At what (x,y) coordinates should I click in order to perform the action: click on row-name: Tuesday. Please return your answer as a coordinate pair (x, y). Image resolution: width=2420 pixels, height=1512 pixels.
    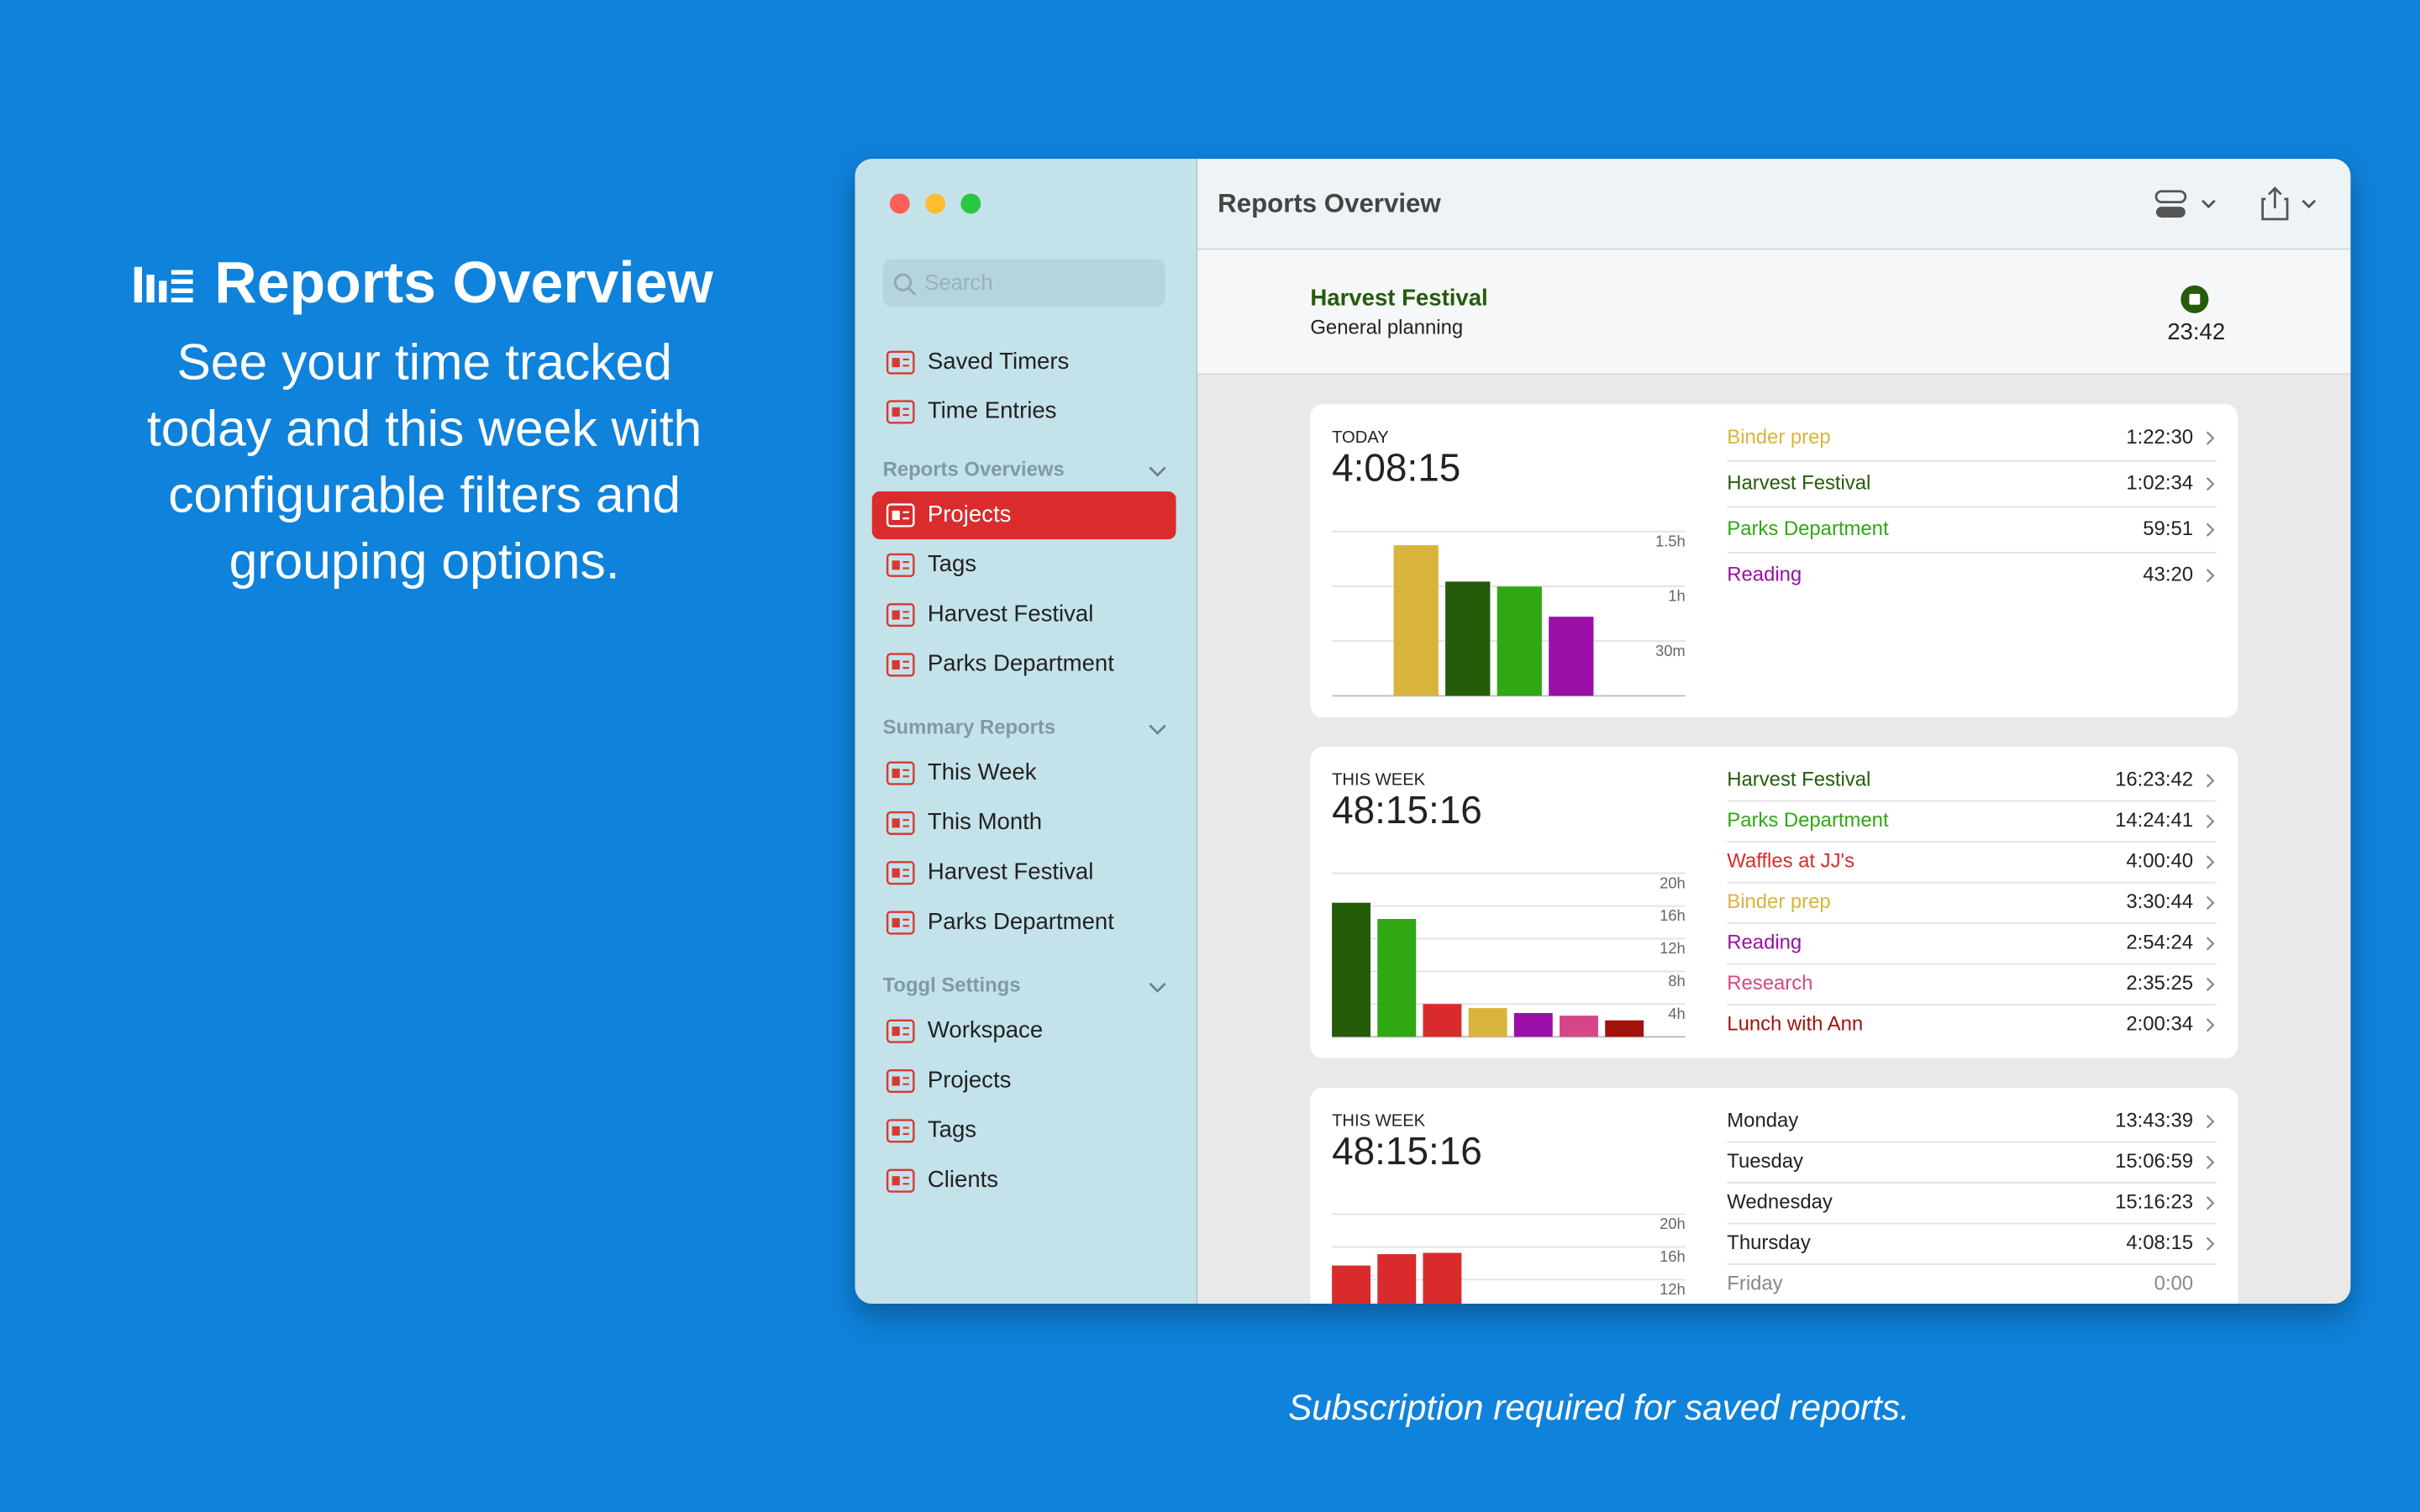
    Looking at the image, I should click on (1765, 1161).